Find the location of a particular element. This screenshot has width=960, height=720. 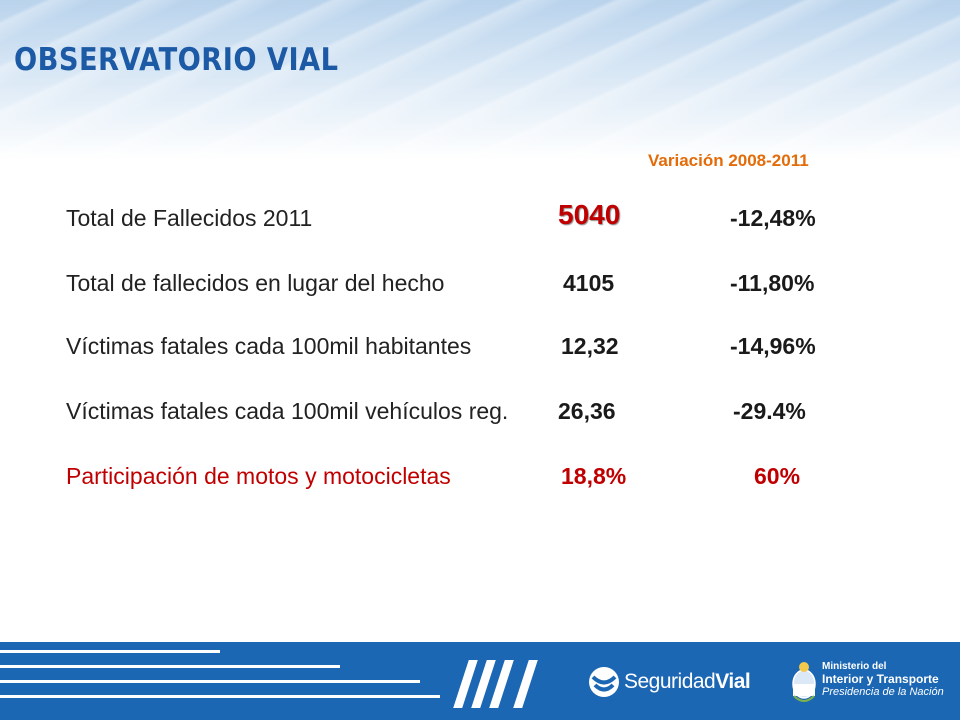

ministry-line3: Presidencia de la Nación is located at coordinates (883, 692).